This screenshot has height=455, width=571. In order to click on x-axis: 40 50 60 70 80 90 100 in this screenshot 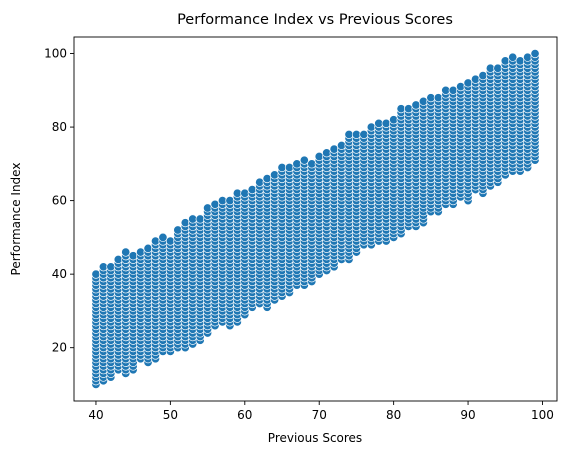, I will do `click(321, 411)`.